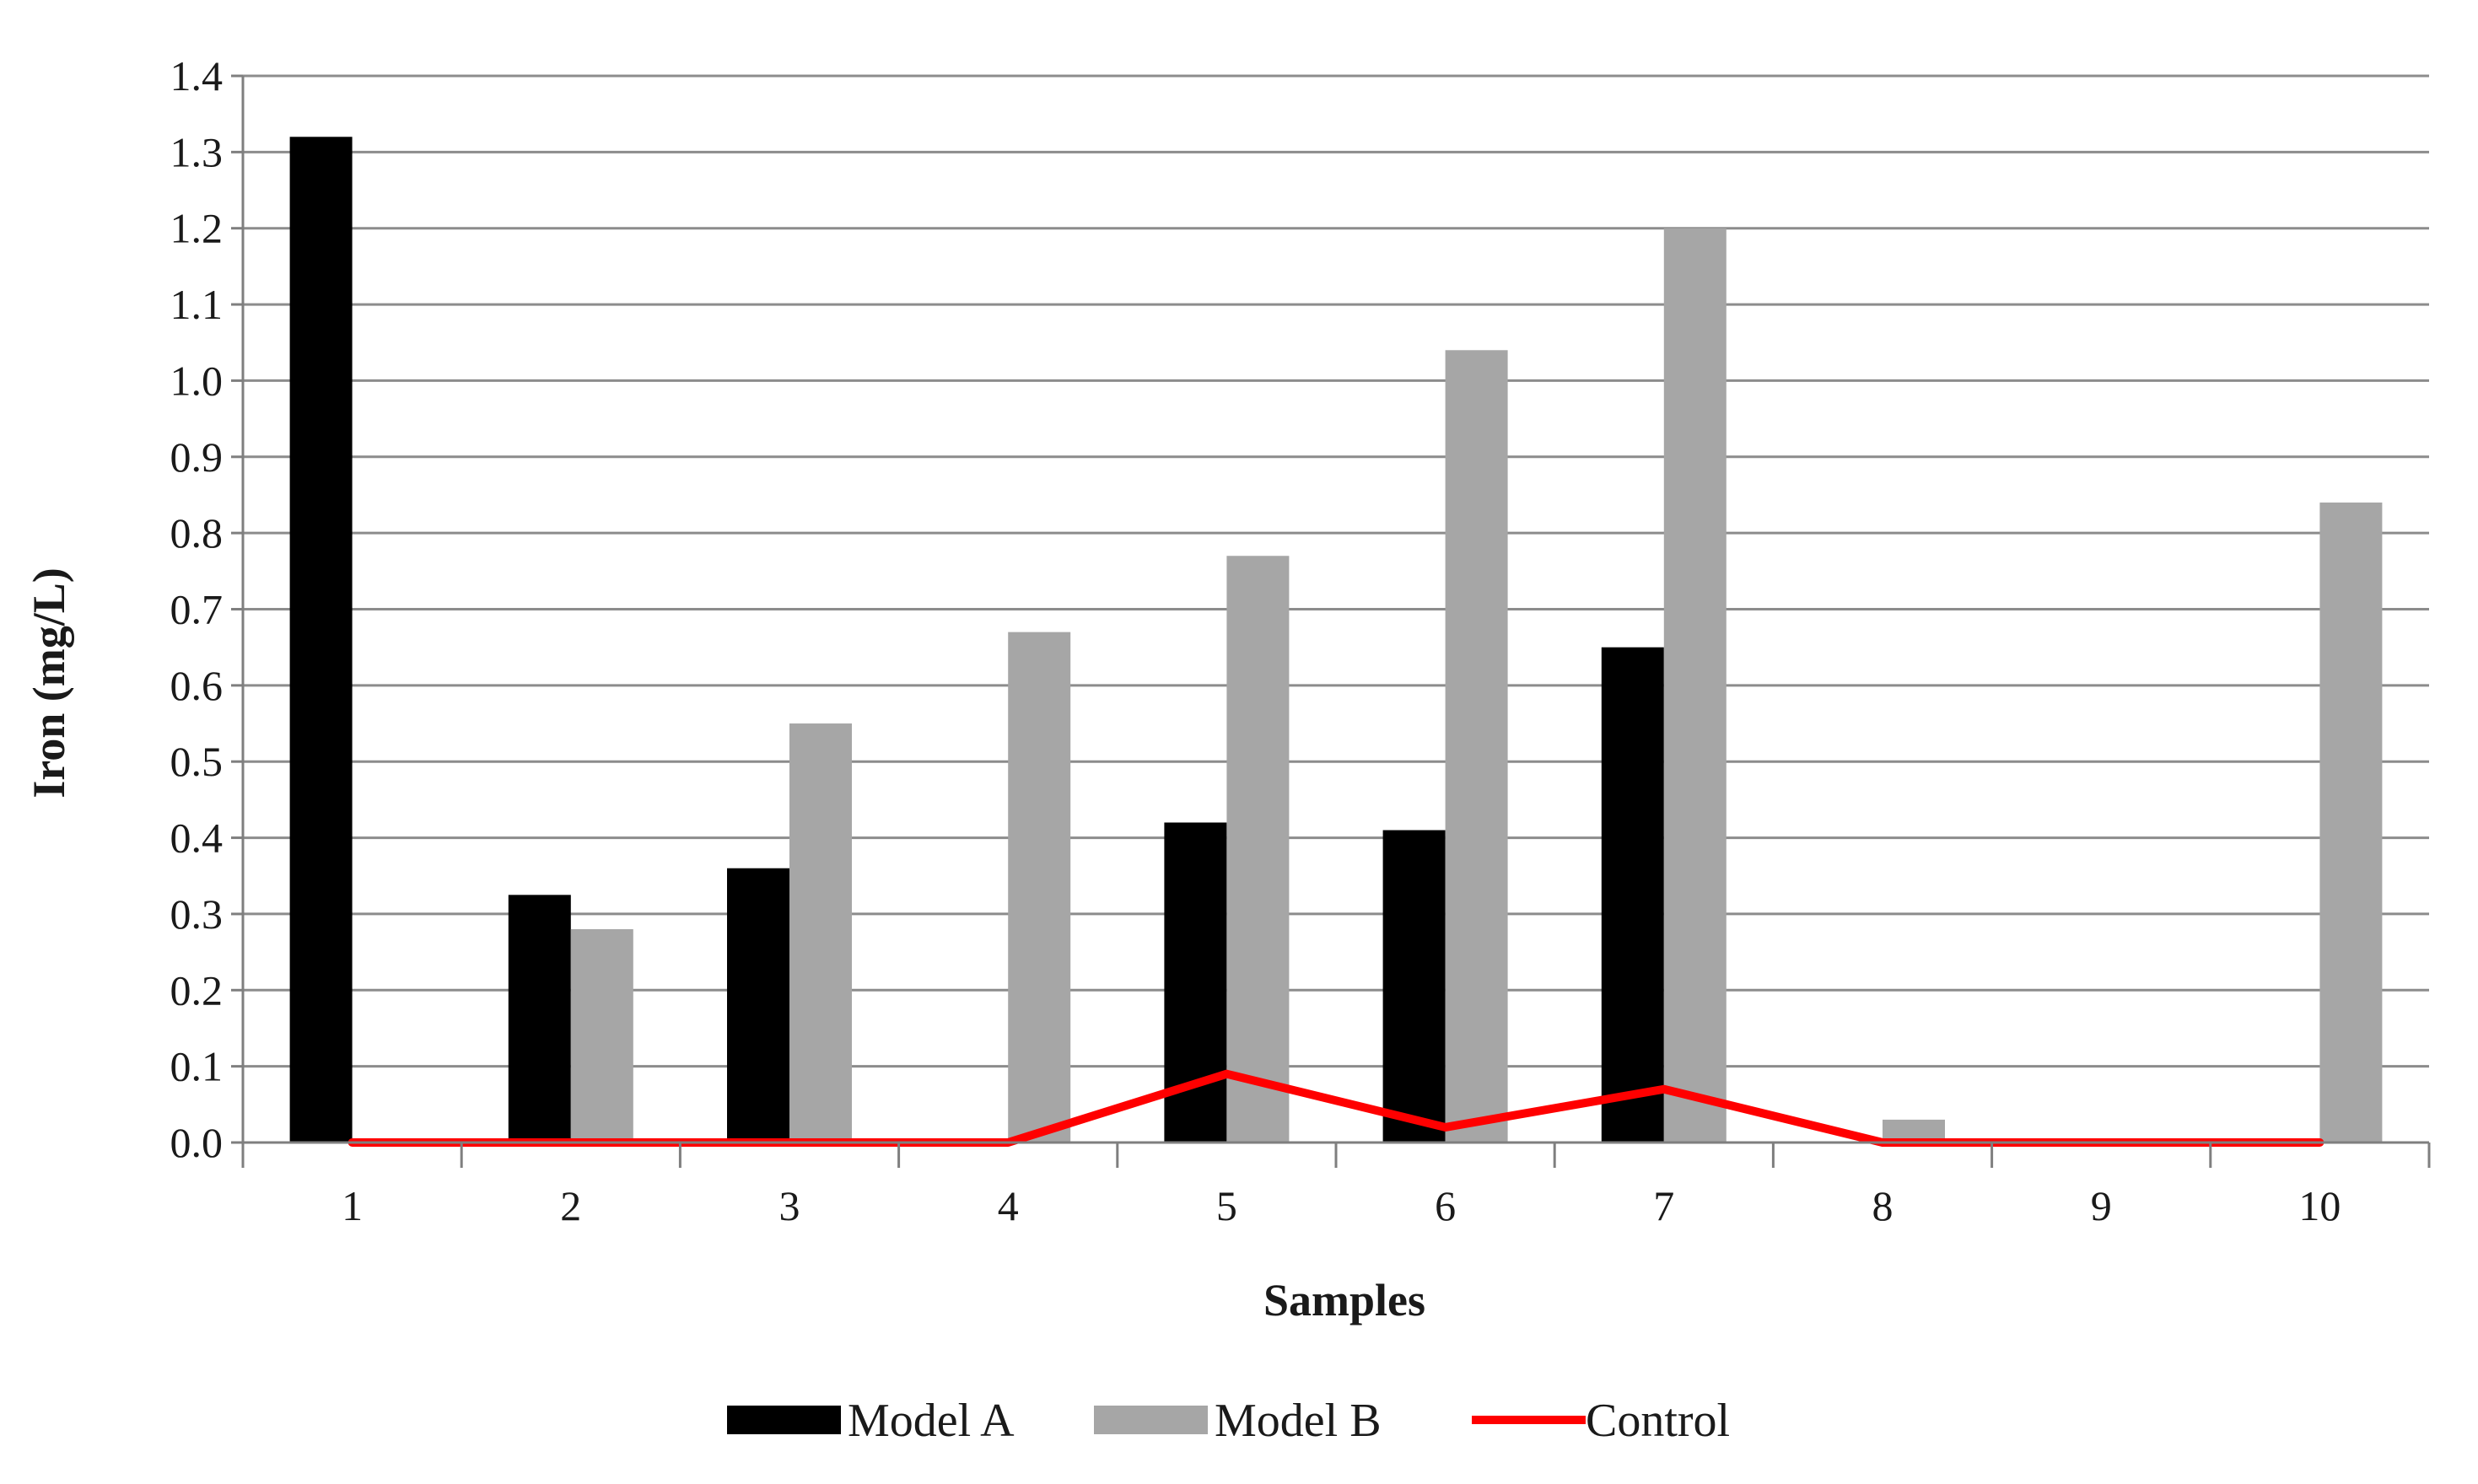  What do you see at coordinates (197, 380) in the screenshot?
I see `y-tick-label: 1.0` at bounding box center [197, 380].